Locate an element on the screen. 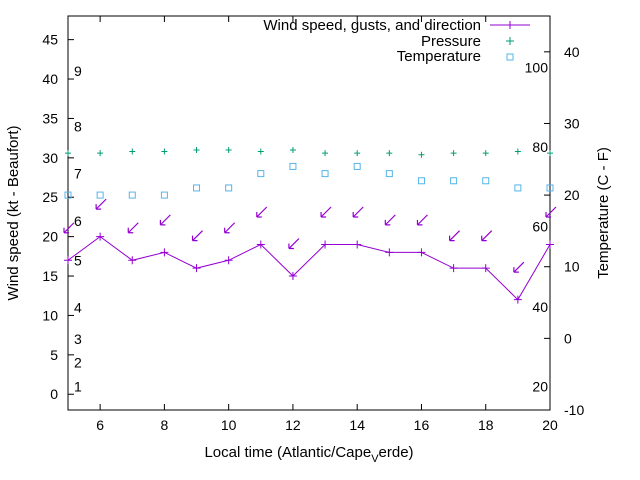 The image size is (640, 480). x-tick-label: 16 is located at coordinates (422, 425).